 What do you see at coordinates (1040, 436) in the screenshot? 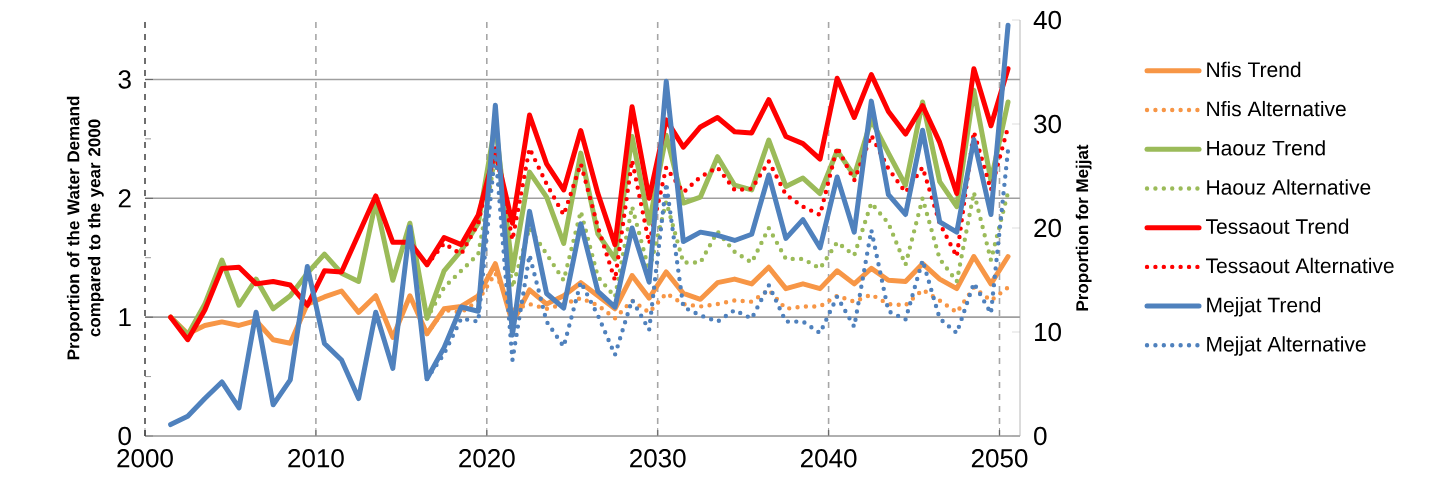
I see `y2-tick-label: 0` at bounding box center [1040, 436].